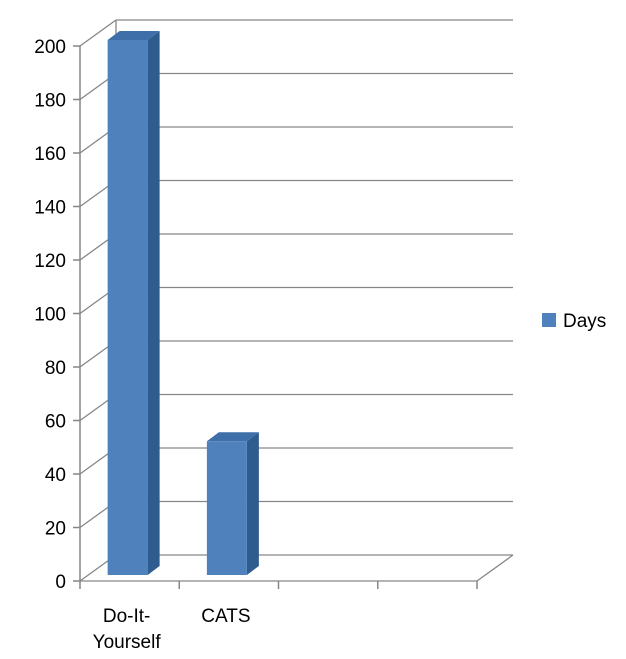 The width and height of the screenshot is (626, 659). I want to click on x-tick-label: Do-It-, so click(127, 616).